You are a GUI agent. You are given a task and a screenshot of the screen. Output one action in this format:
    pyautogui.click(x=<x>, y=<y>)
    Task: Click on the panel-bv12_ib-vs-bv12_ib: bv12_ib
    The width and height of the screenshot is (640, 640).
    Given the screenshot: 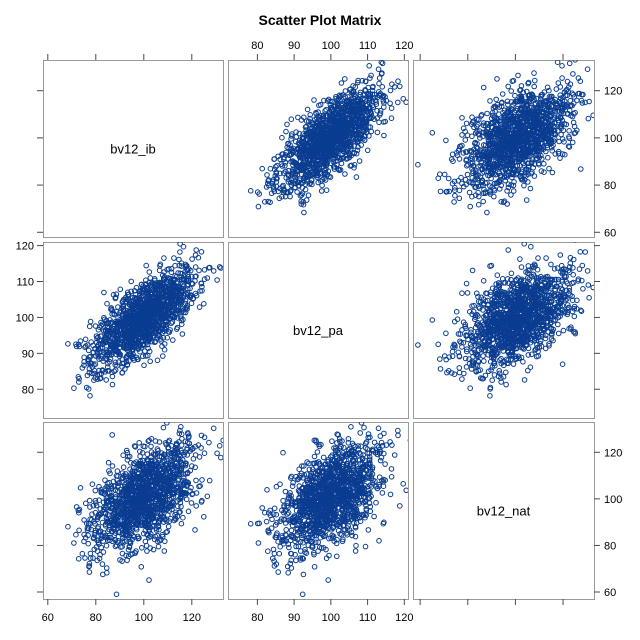 What is the action you would take?
    pyautogui.click(x=133, y=149)
    